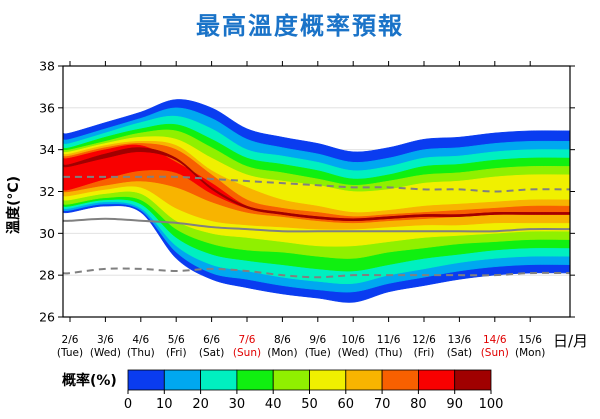 This screenshot has height=419, width=600. I want to click on y-tick-label: 28, so click(47, 275).